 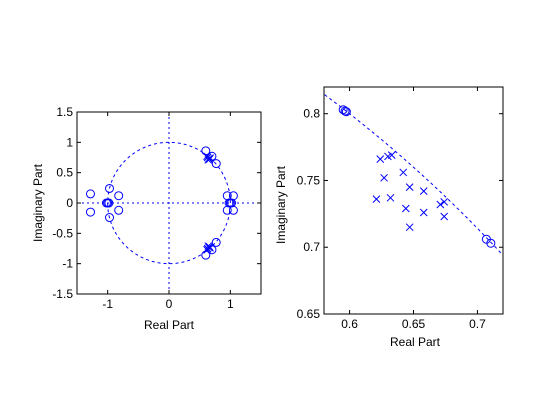 What do you see at coordinates (69, 142) in the screenshot?
I see `y-tick-label: 1` at bounding box center [69, 142].